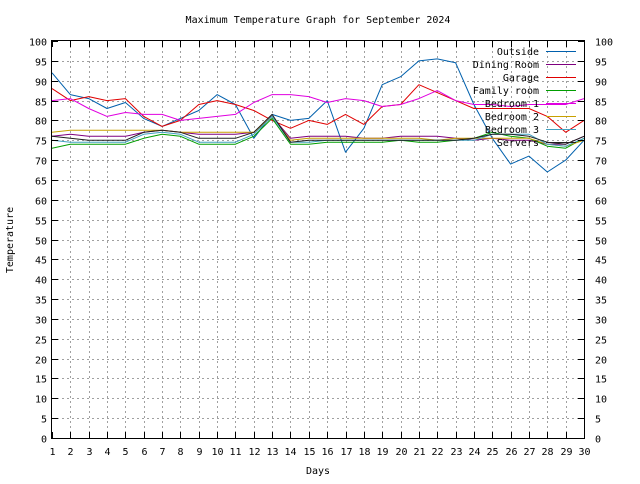  Describe the element at coordinates (89, 452) in the screenshot. I see `x-tick-label: 3` at that location.